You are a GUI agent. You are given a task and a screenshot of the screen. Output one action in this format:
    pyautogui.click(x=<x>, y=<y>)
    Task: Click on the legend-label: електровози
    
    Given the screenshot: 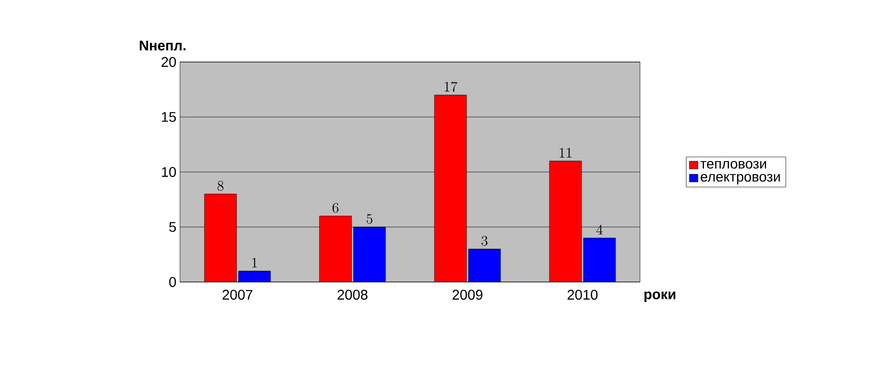 What is the action you would take?
    pyautogui.click(x=740, y=179)
    